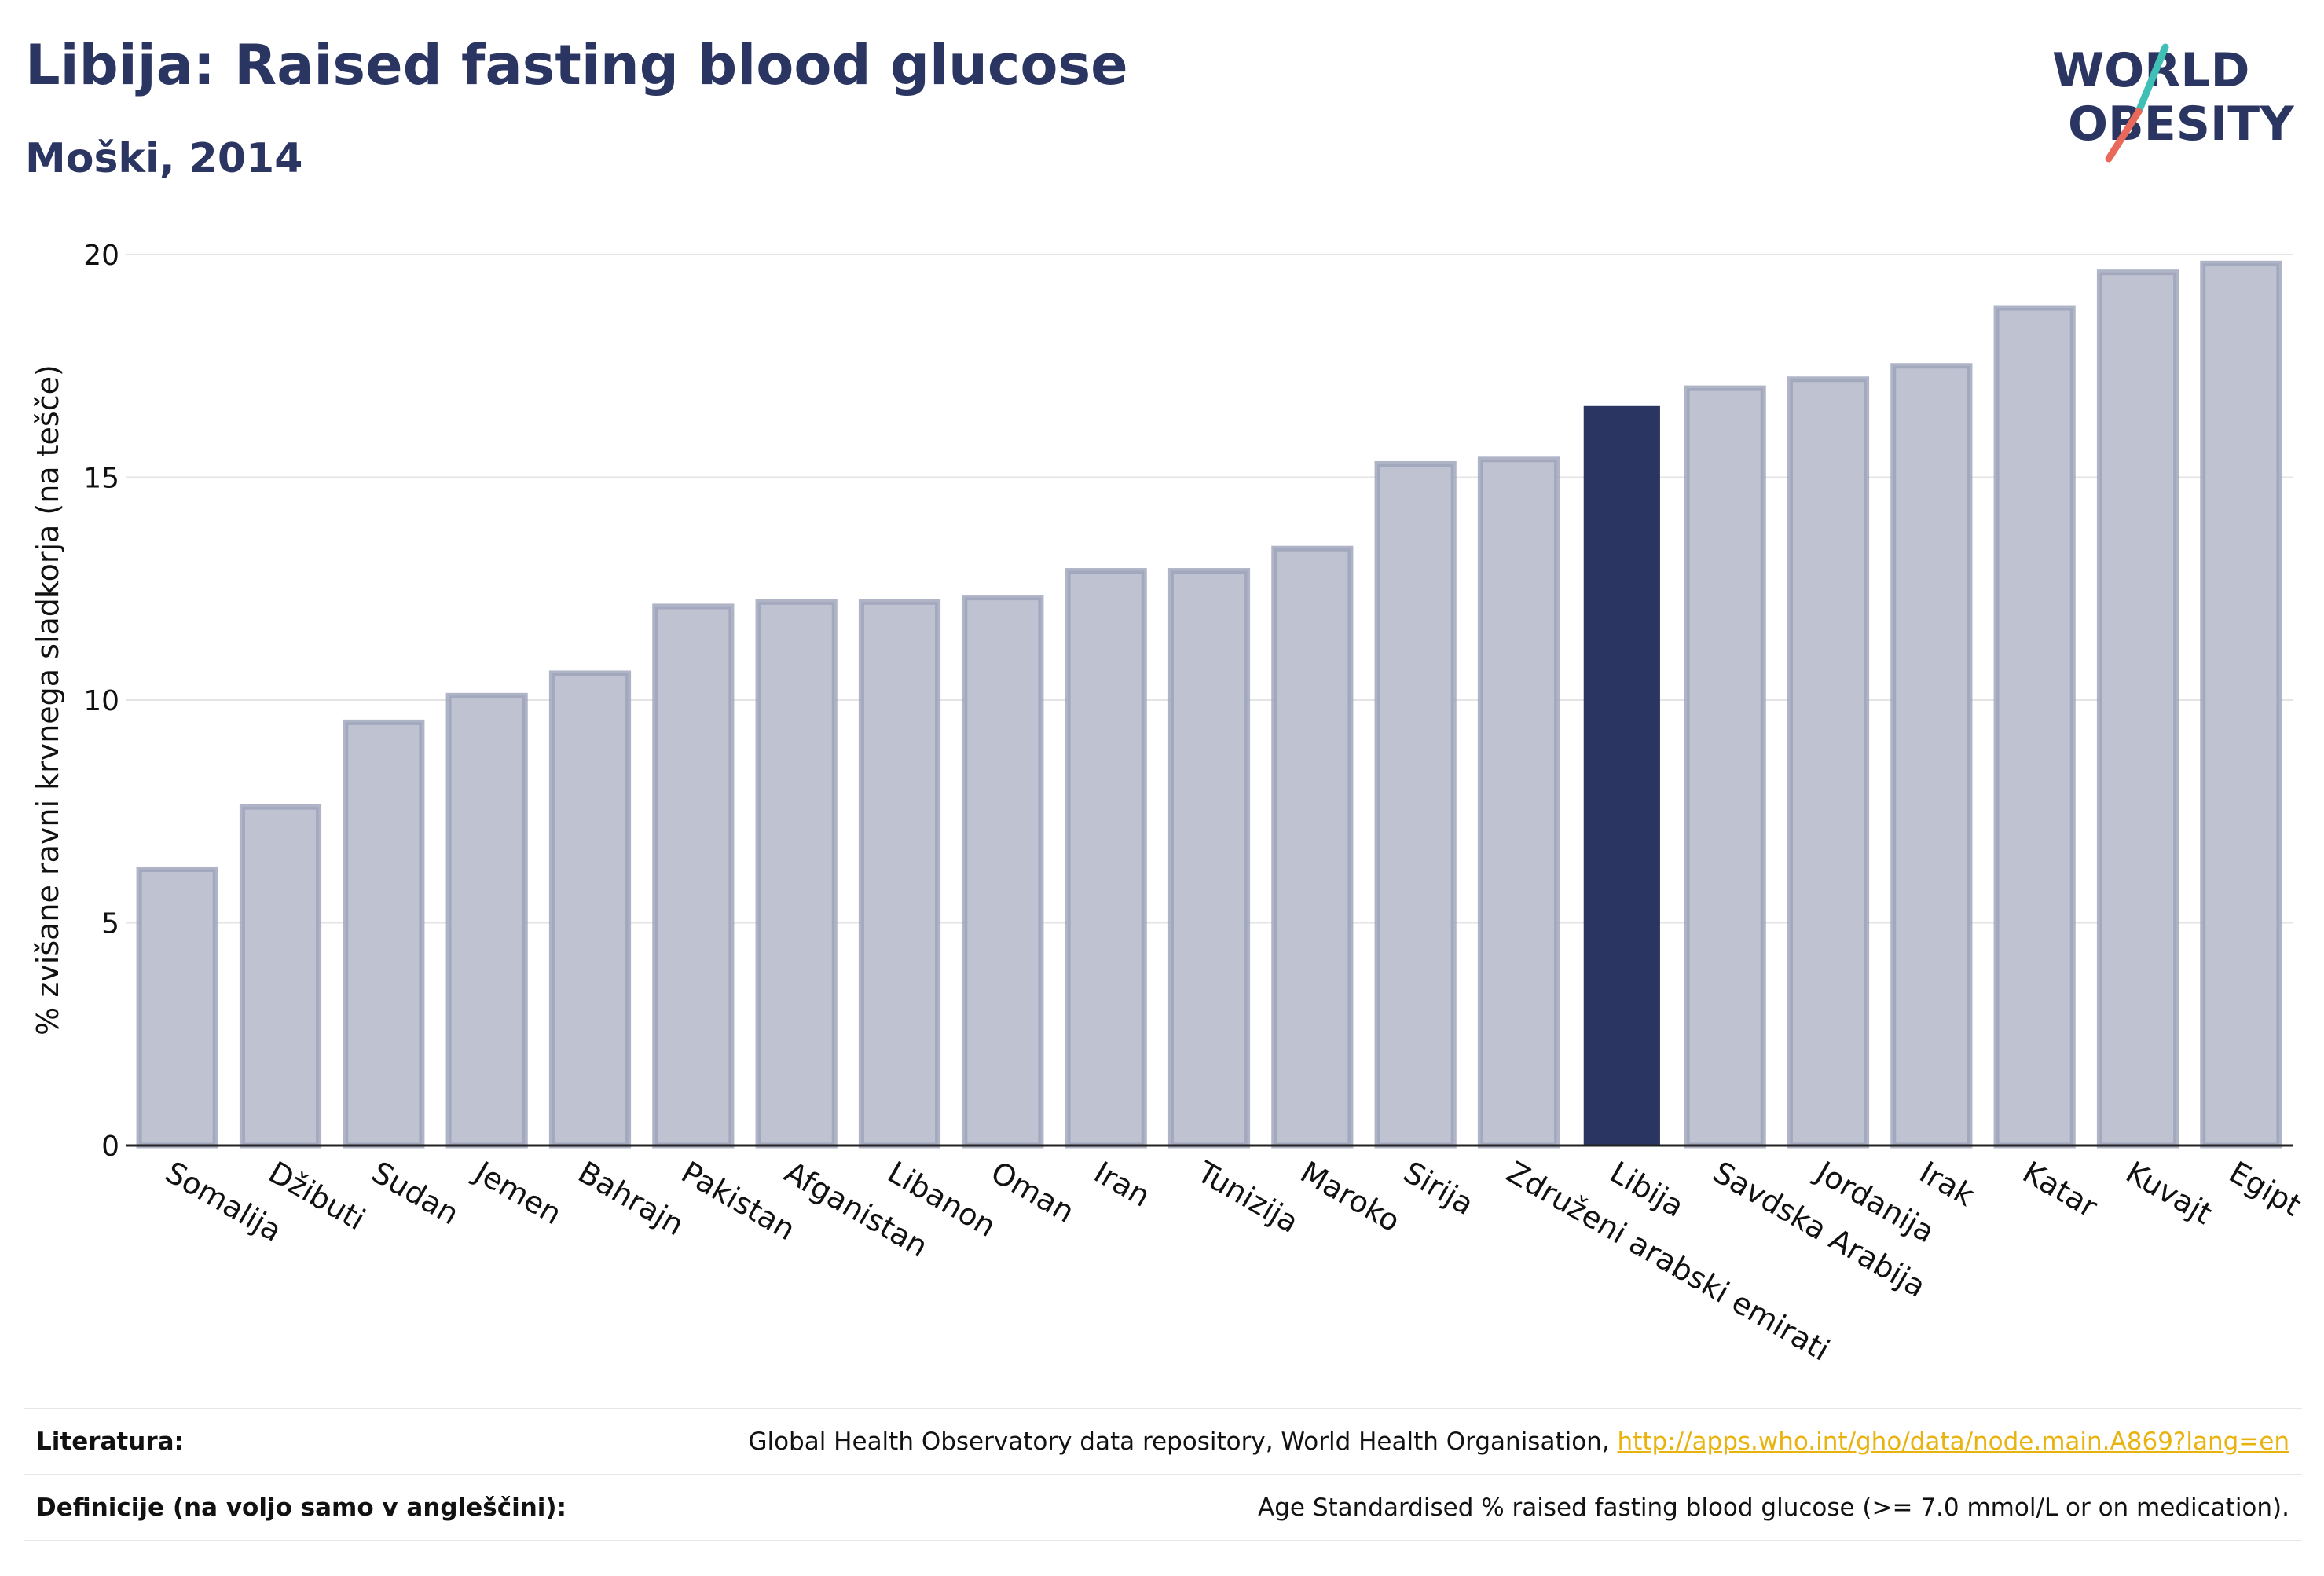  What do you see at coordinates (738, 1201) in the screenshot?
I see `x-tick-label: Pakistan` at bounding box center [738, 1201].